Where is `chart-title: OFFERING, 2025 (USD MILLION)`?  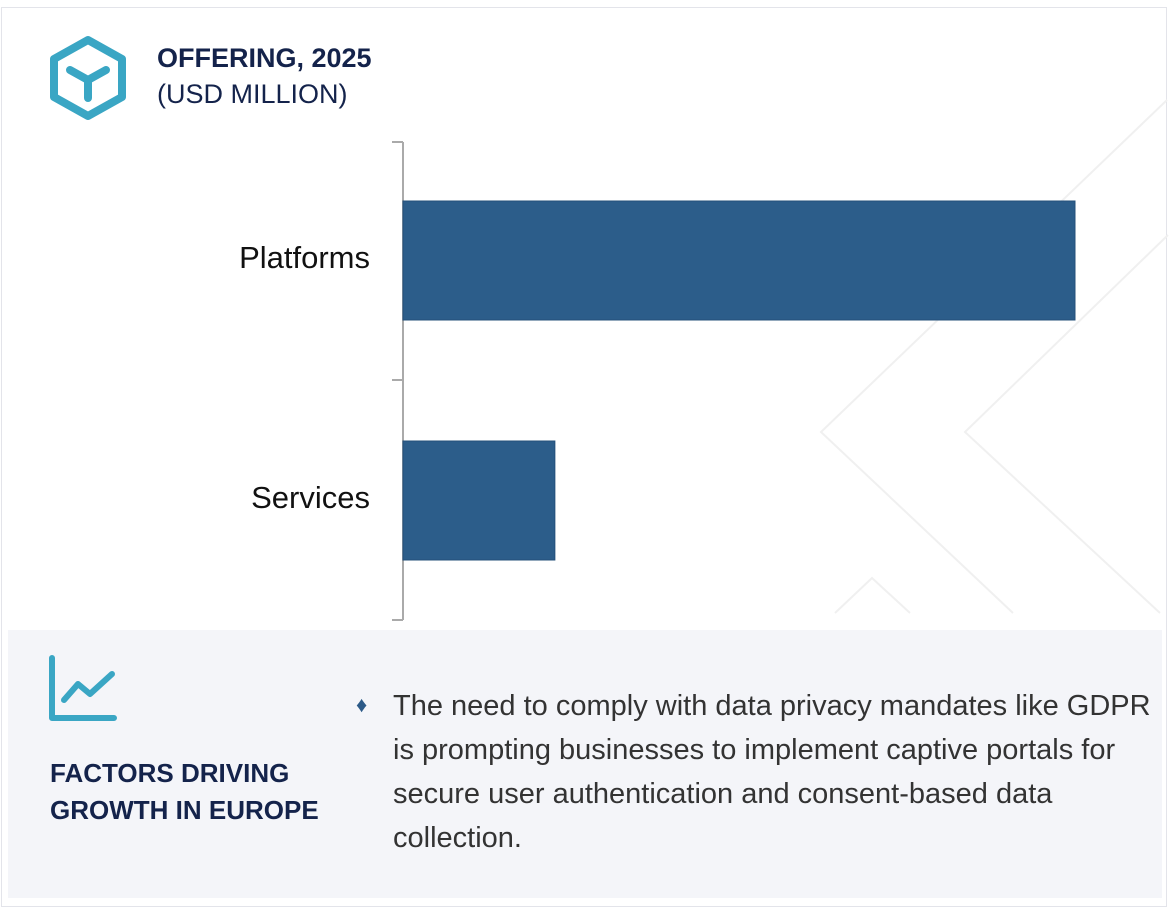 chart-title: OFFERING, 2025 (USD MILLION) is located at coordinates (264, 76).